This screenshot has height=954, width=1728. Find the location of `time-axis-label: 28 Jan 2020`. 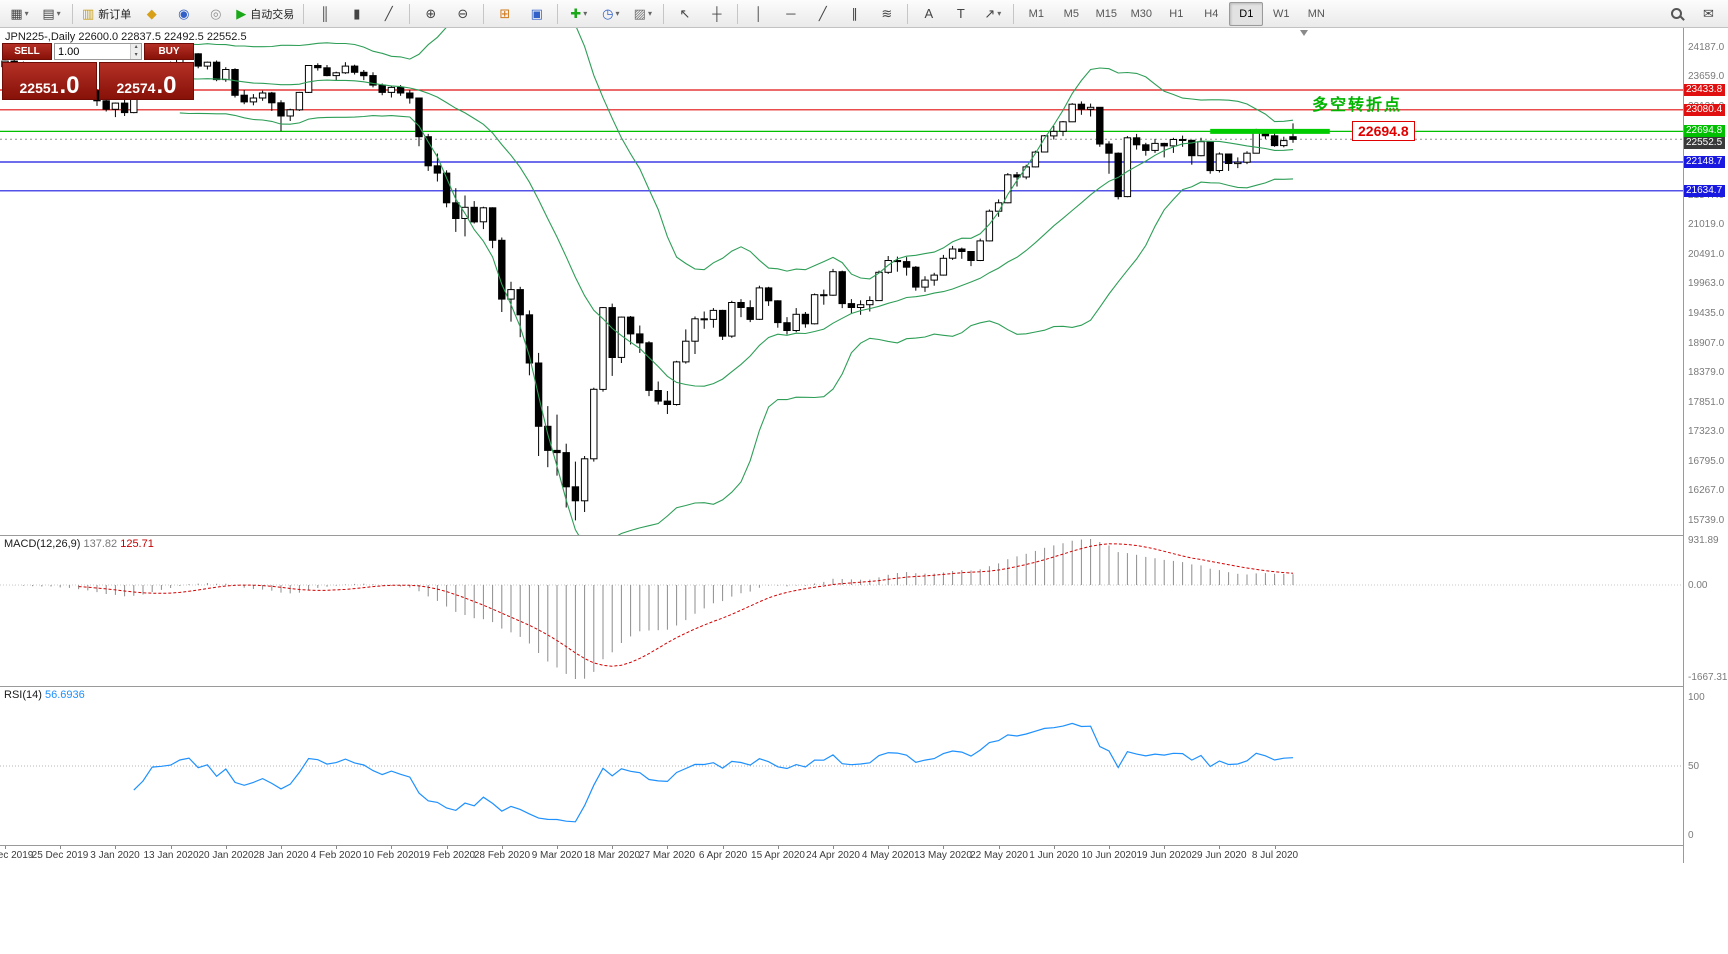

time-axis-label: 28 Jan 2020 is located at coordinates (281, 855).